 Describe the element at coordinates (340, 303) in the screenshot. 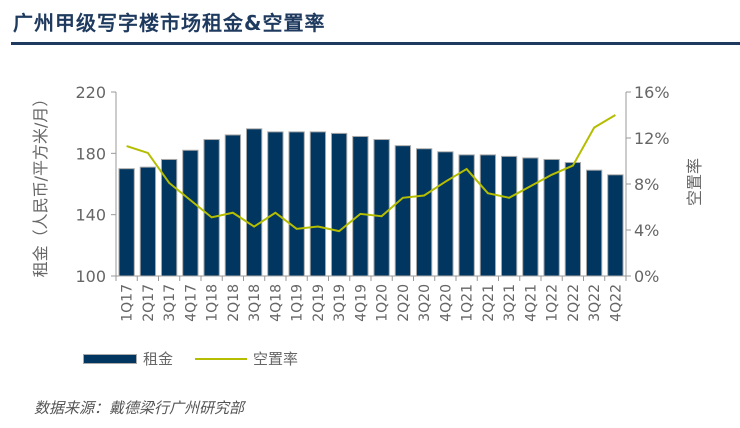

I see `x-tick-label: 3Q19` at that location.